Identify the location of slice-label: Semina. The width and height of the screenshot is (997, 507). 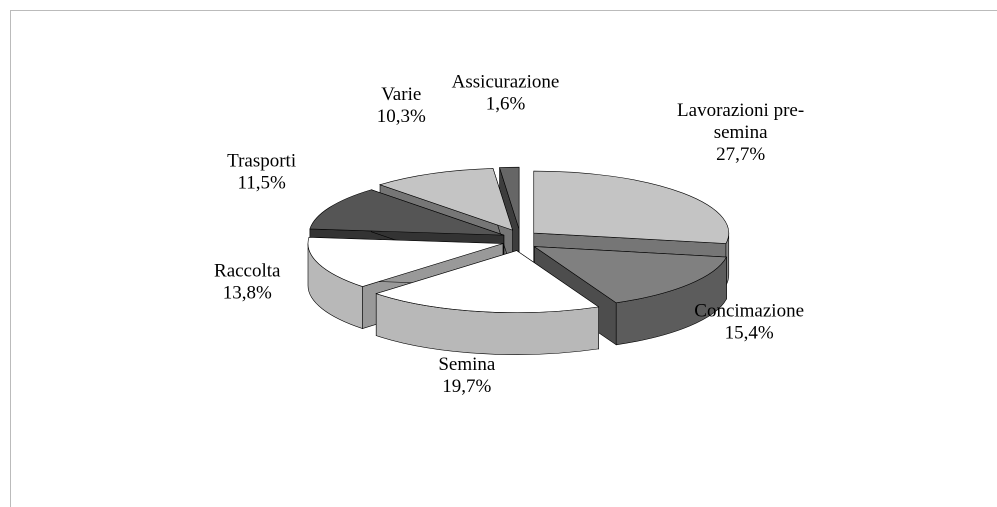
(467, 364).